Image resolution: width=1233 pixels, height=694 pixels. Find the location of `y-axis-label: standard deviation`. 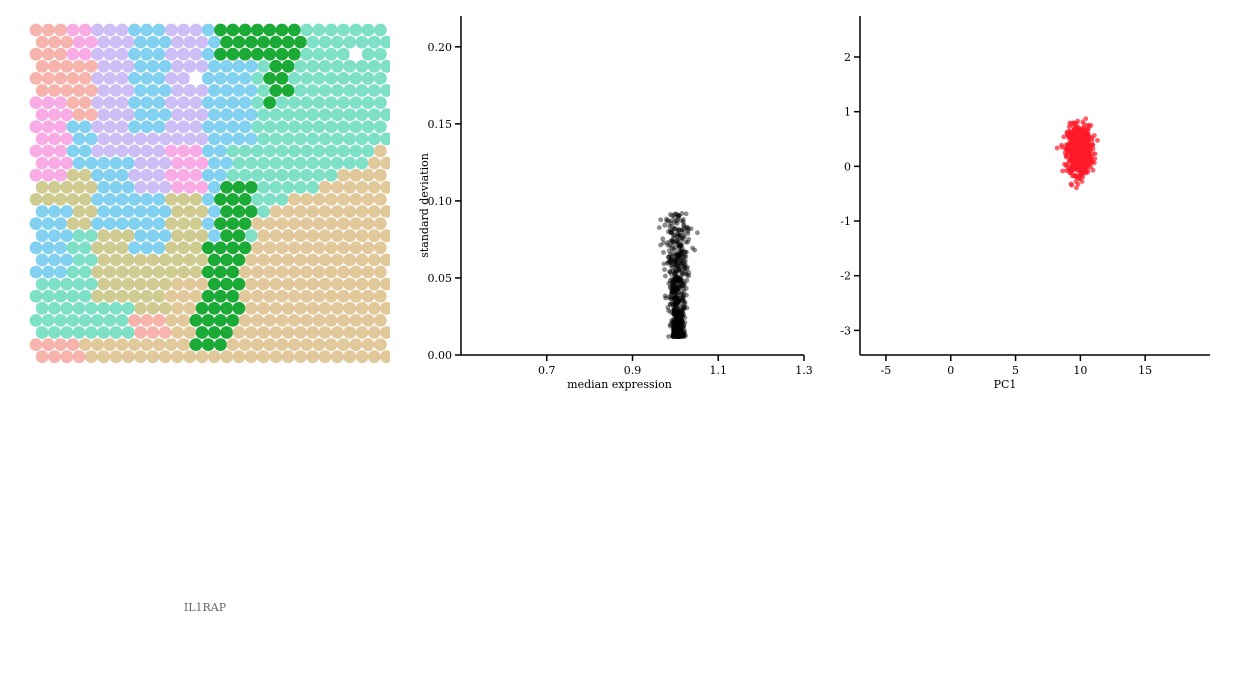

y-axis-label: standard deviation is located at coordinates (424, 205).